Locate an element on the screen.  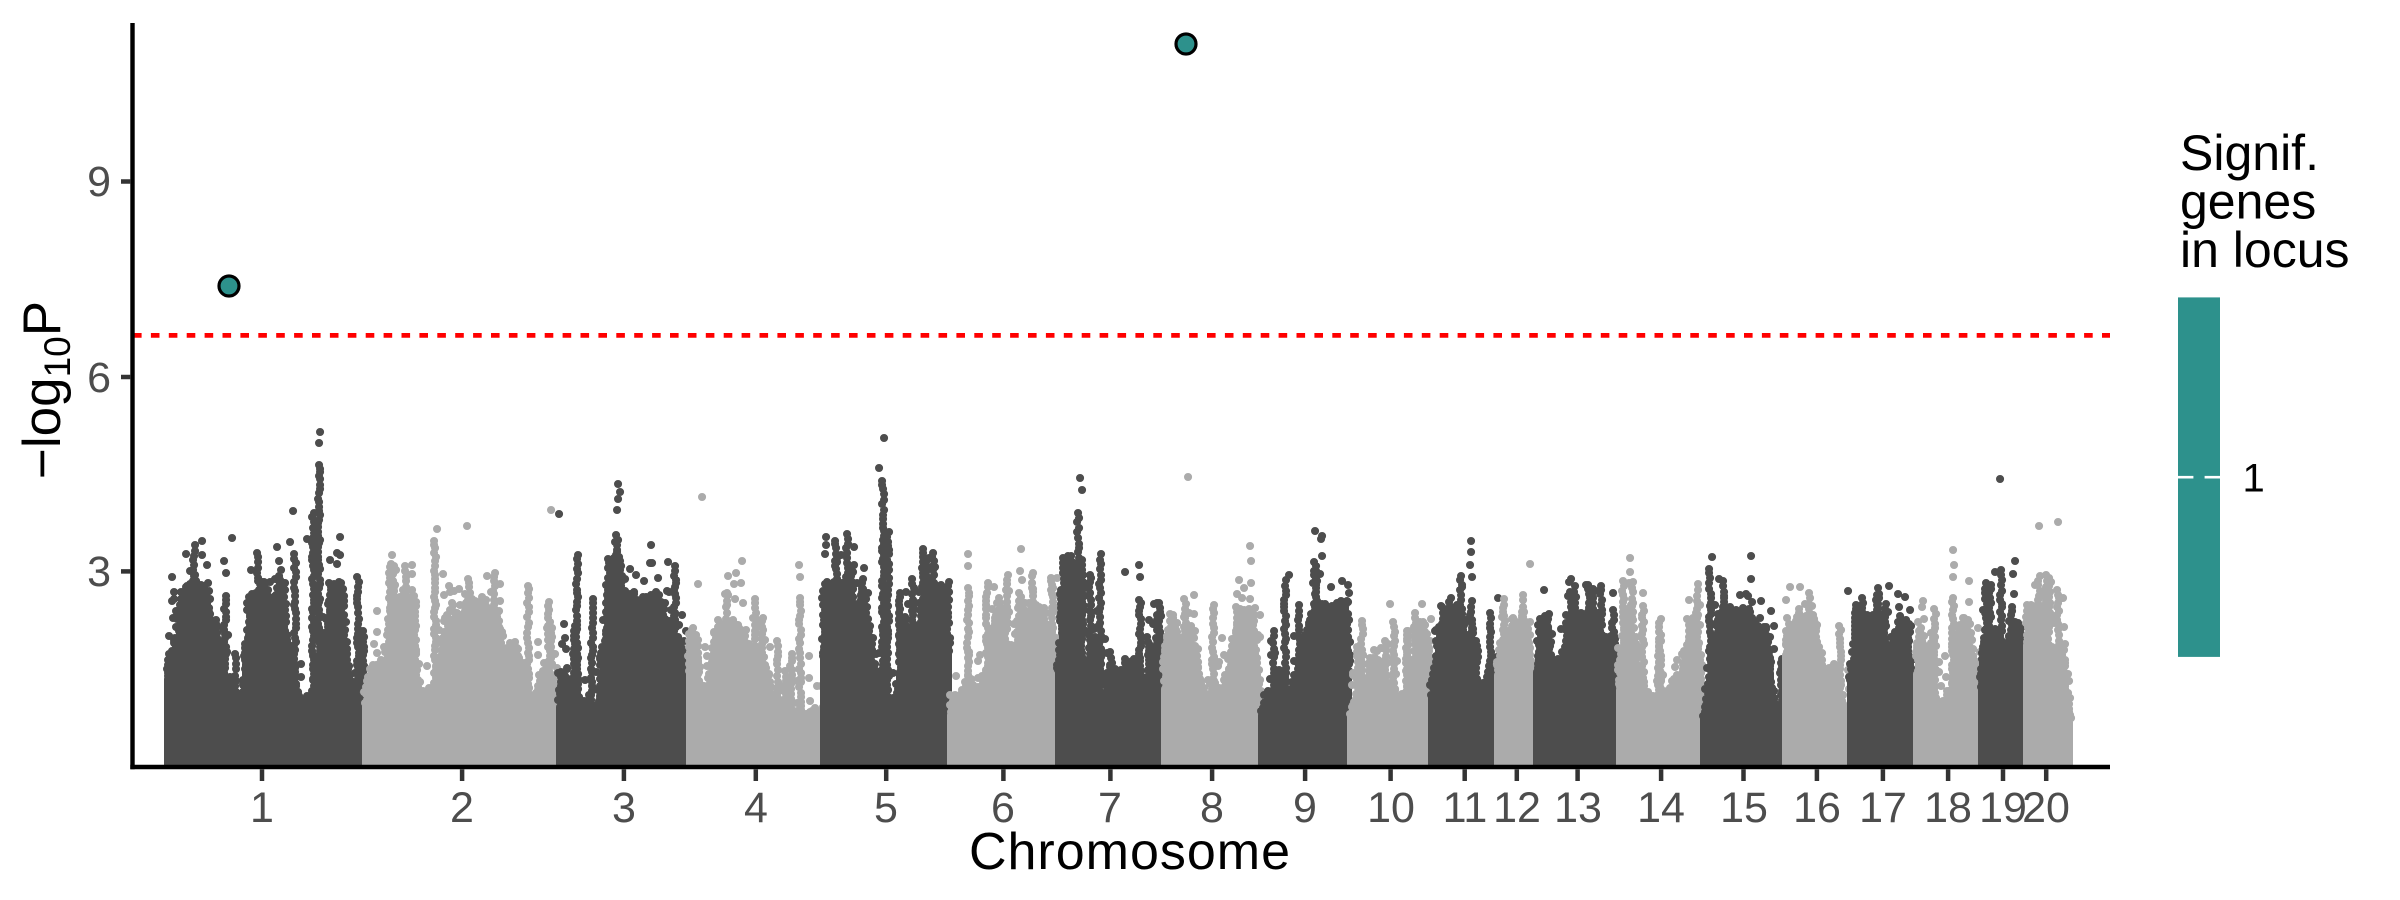
svg-text: −log10P is located at coordinates (45, 390).